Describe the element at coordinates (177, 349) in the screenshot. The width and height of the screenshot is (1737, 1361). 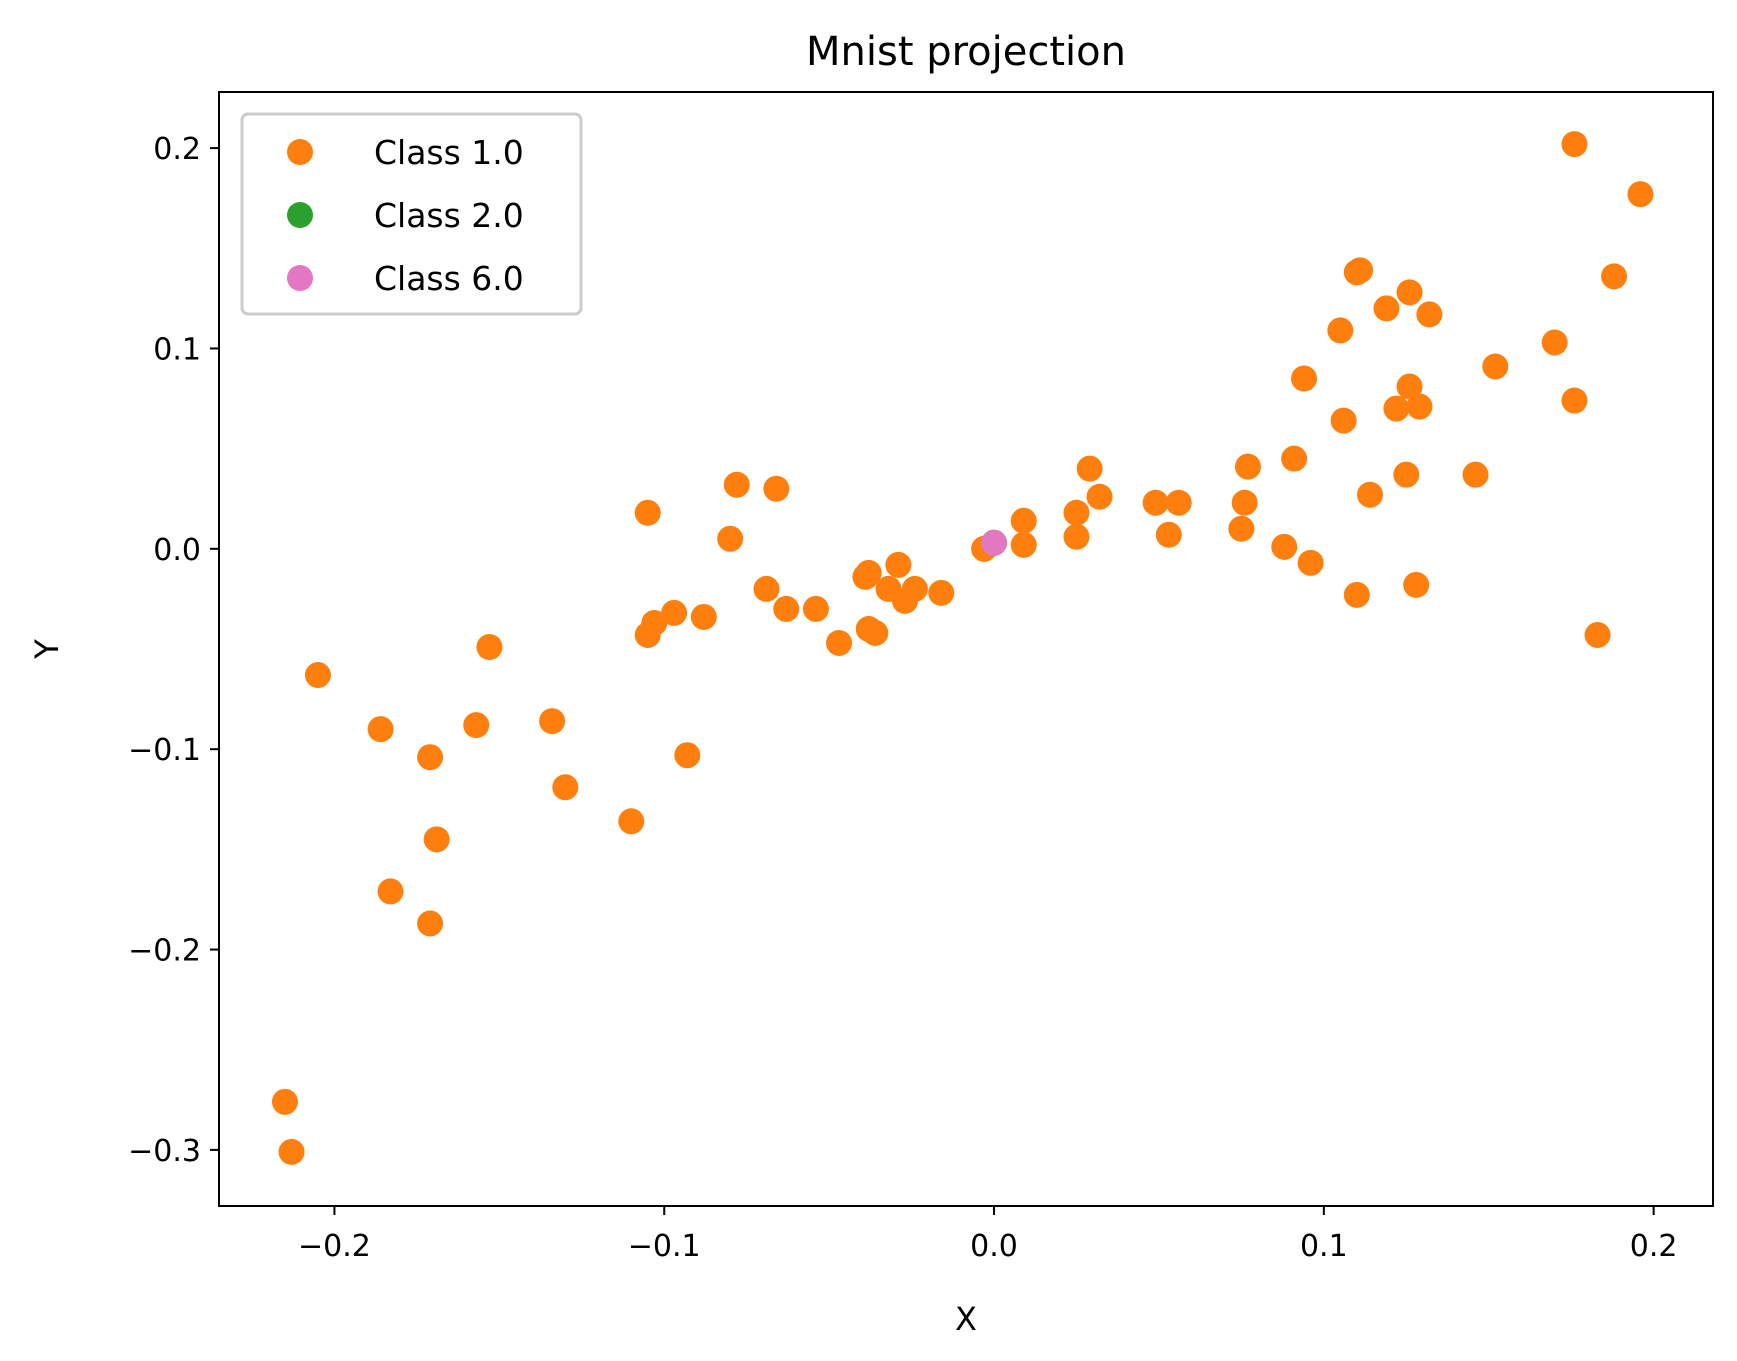
I see `y-tick-label: 0.1` at that location.